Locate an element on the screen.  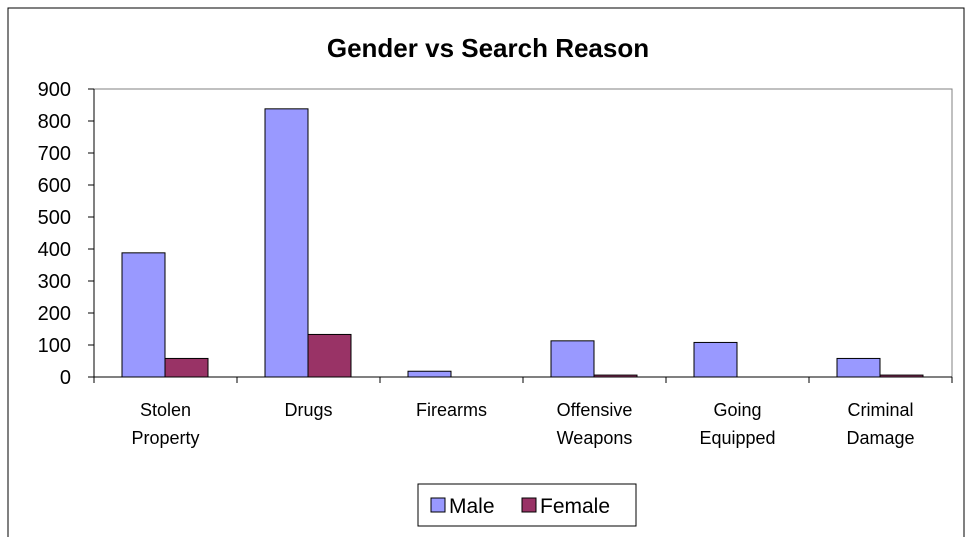
y-tick-label: 500 is located at coordinates (54, 218).